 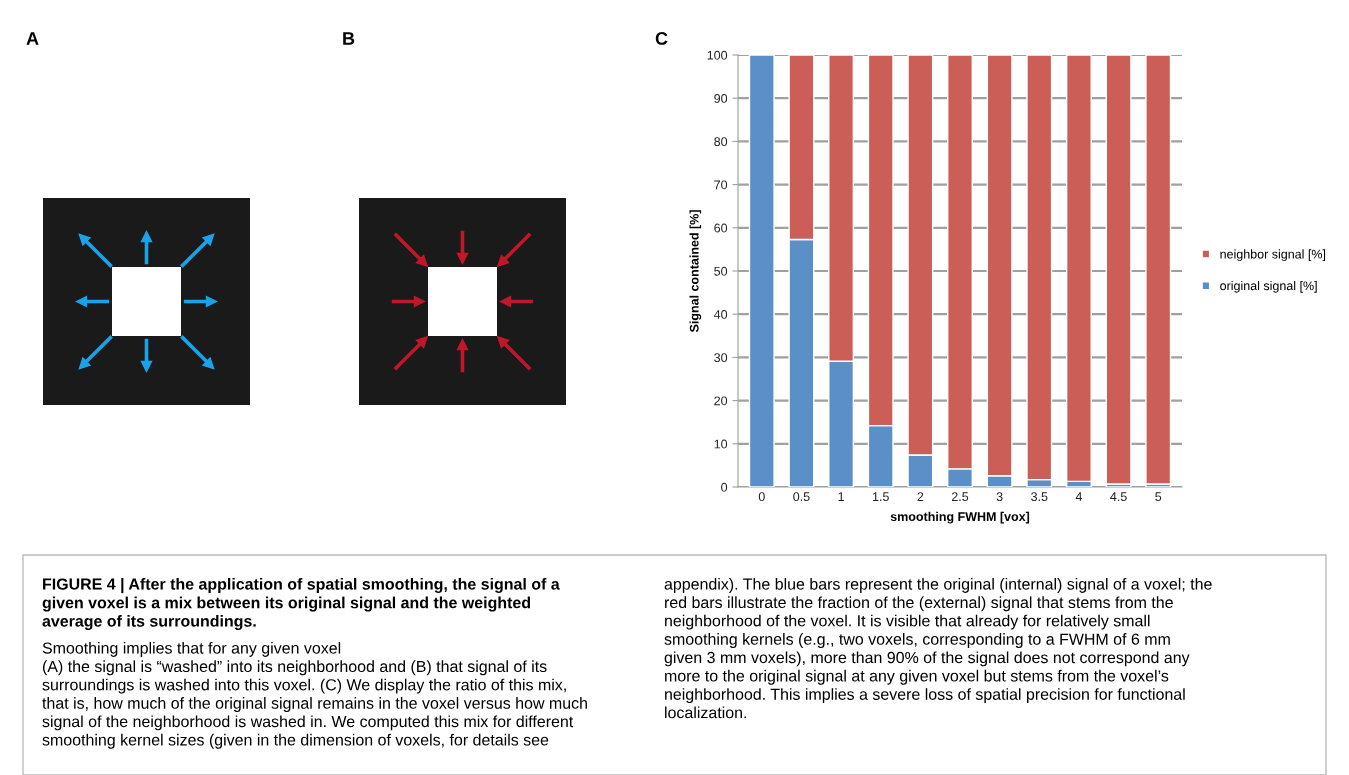 What do you see at coordinates (717, 55) in the screenshot?
I see `y-tick-label: 100` at bounding box center [717, 55].